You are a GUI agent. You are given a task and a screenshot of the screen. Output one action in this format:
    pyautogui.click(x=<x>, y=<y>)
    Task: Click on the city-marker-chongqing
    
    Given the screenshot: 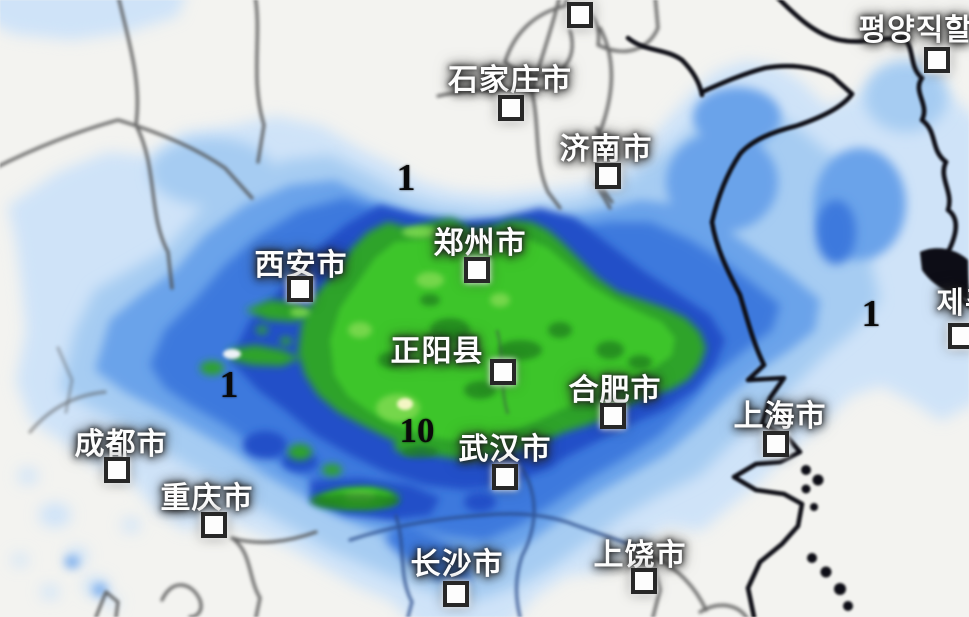 What is the action you would take?
    pyautogui.click(x=214, y=525)
    